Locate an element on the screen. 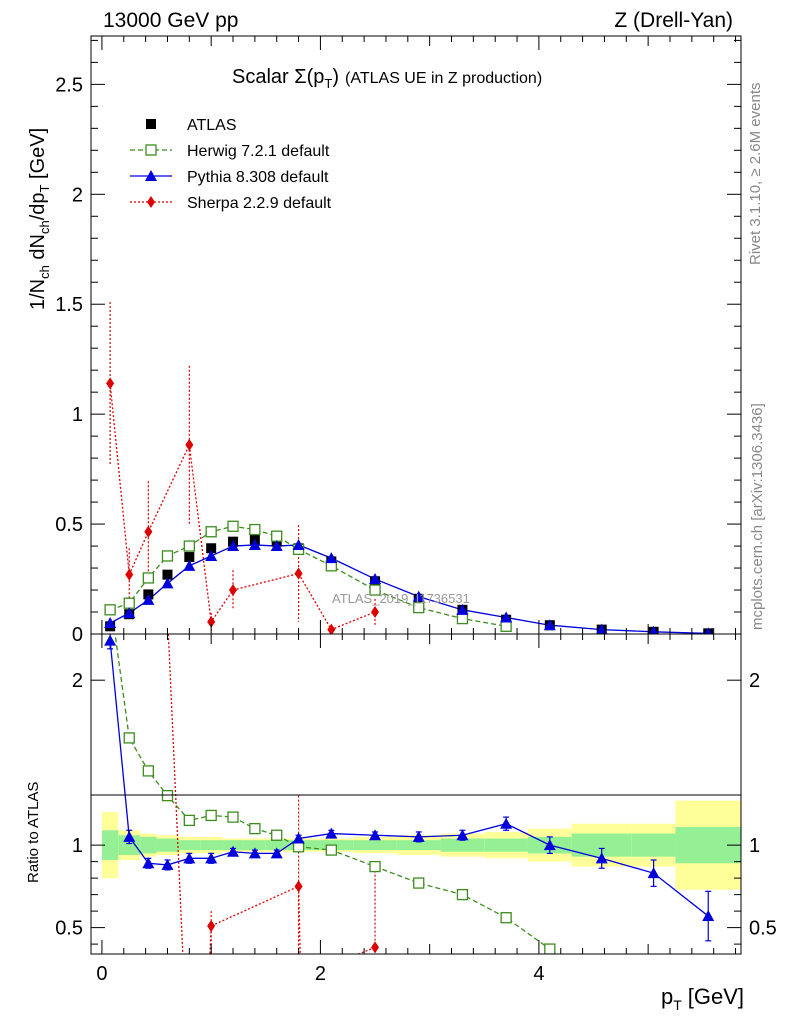 The height and width of the screenshot is (1024, 786). y-tick-label-ratio-right: 2 is located at coordinates (754, 681).